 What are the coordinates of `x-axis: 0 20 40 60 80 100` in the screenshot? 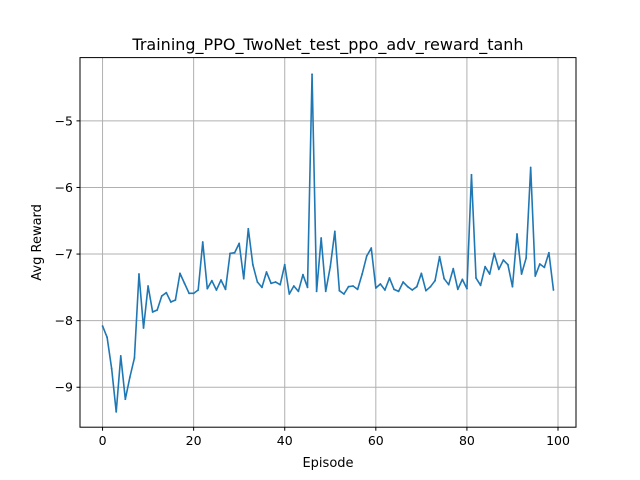 It's located at (334, 437).